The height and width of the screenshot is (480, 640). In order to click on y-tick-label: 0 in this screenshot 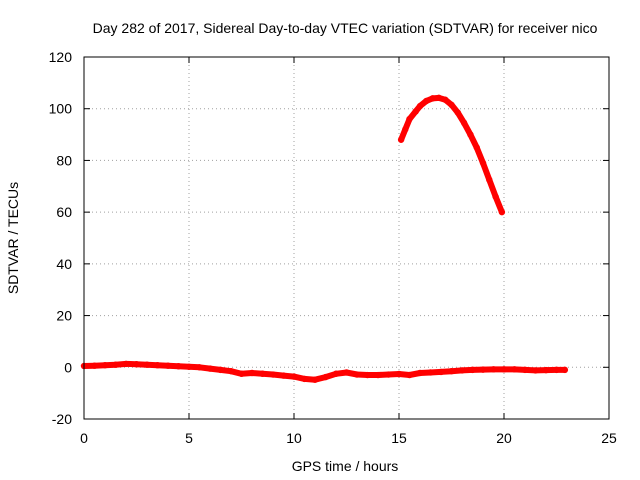, I will do `click(68, 367)`.